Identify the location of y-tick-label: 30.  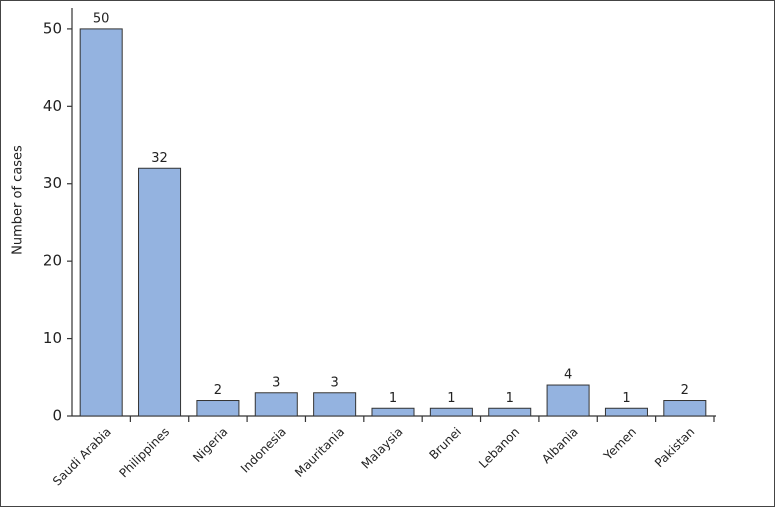
(52, 183).